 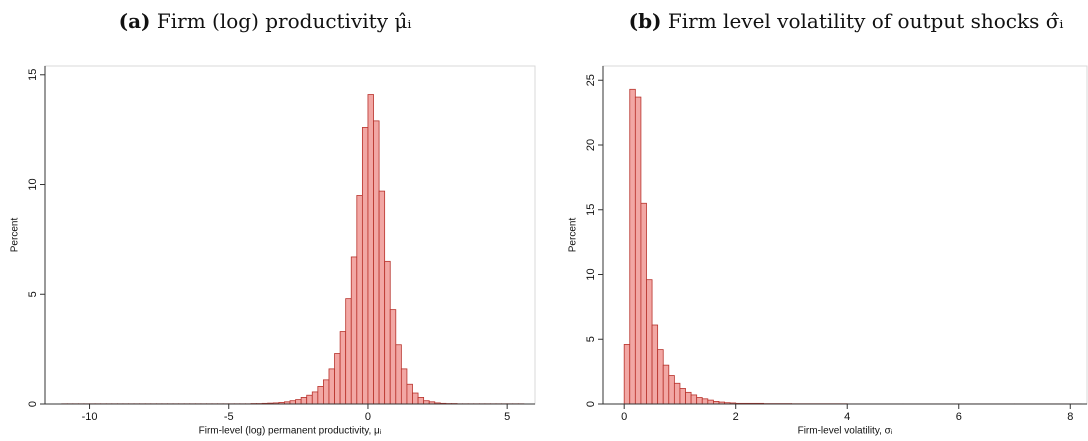 I want to click on x-tick-label: 4, so click(x=847, y=417).